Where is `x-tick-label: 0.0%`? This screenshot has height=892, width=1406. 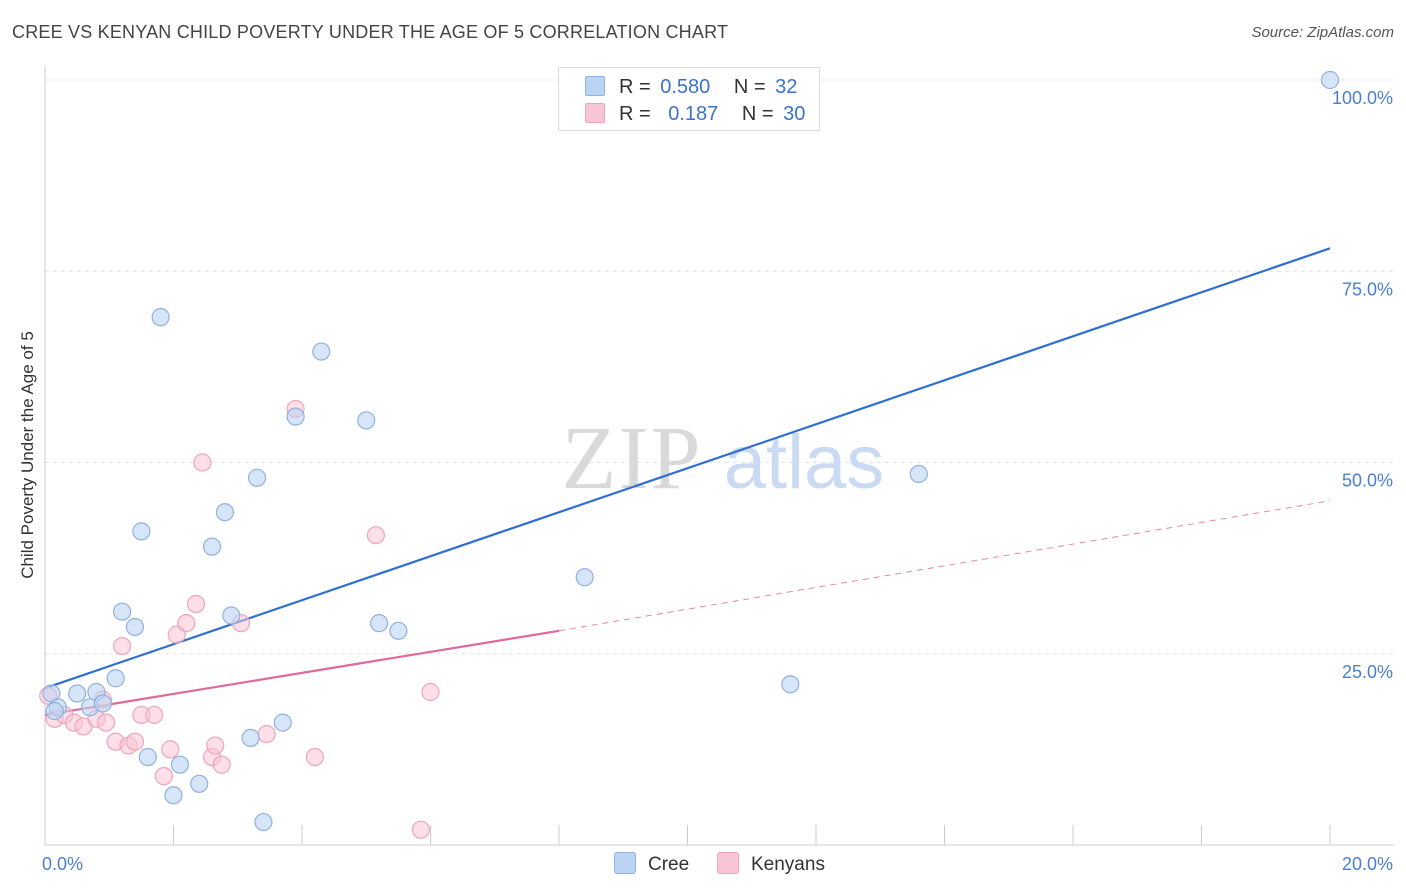
x-tick-label: 0.0% is located at coordinates (62, 864).